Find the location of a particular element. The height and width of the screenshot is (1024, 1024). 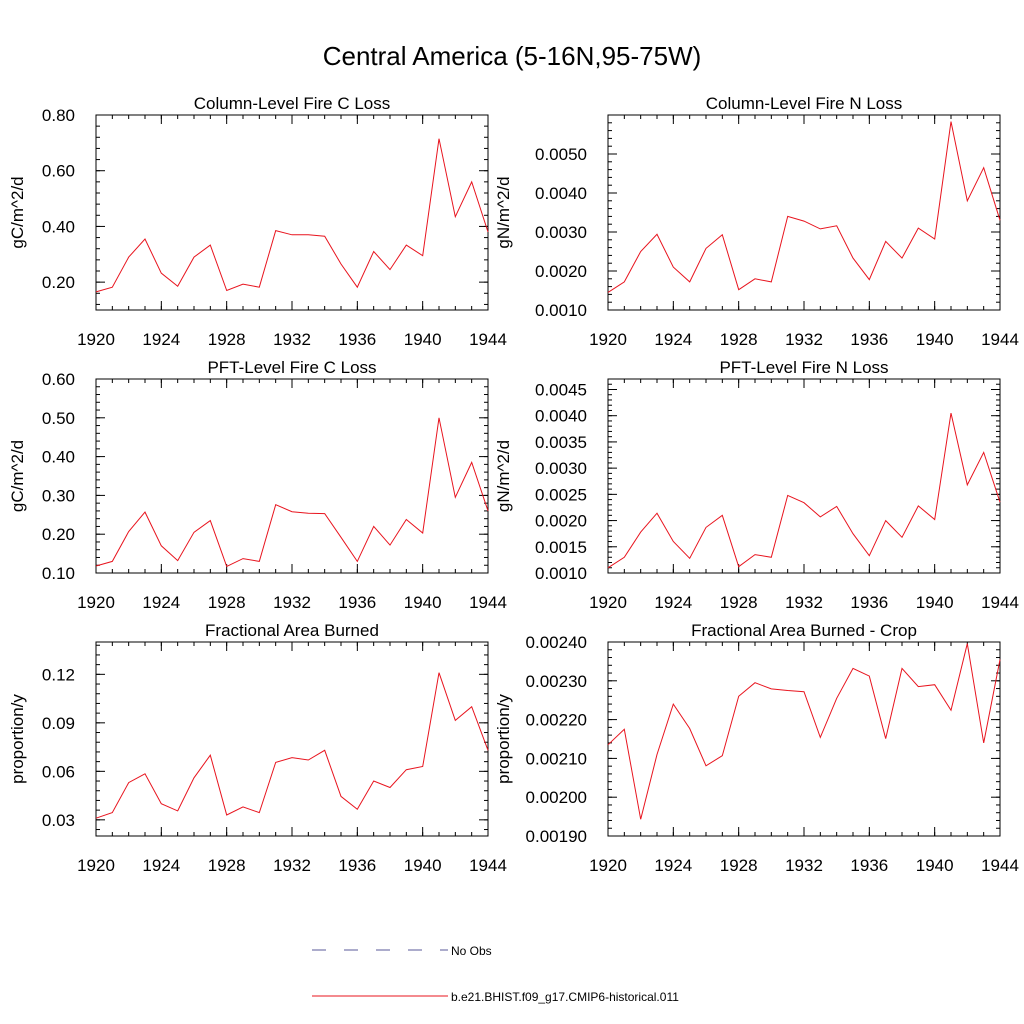

y-tick-label: 0.10 is located at coordinates (58, 573).